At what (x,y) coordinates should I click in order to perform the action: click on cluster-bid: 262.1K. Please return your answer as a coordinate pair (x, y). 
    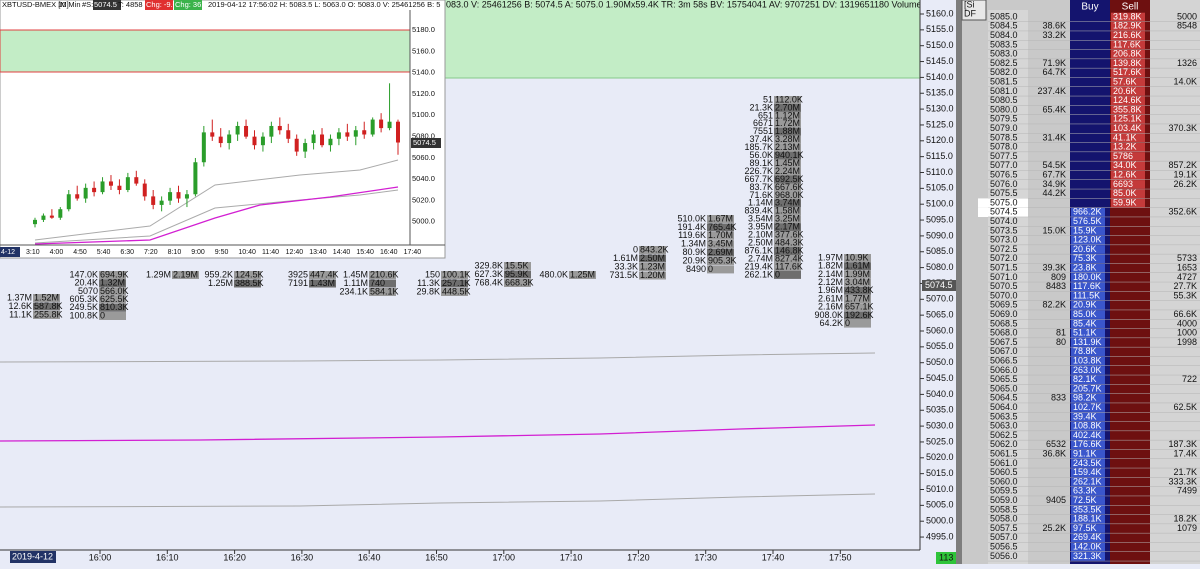
    Looking at the image, I should click on (758, 274).